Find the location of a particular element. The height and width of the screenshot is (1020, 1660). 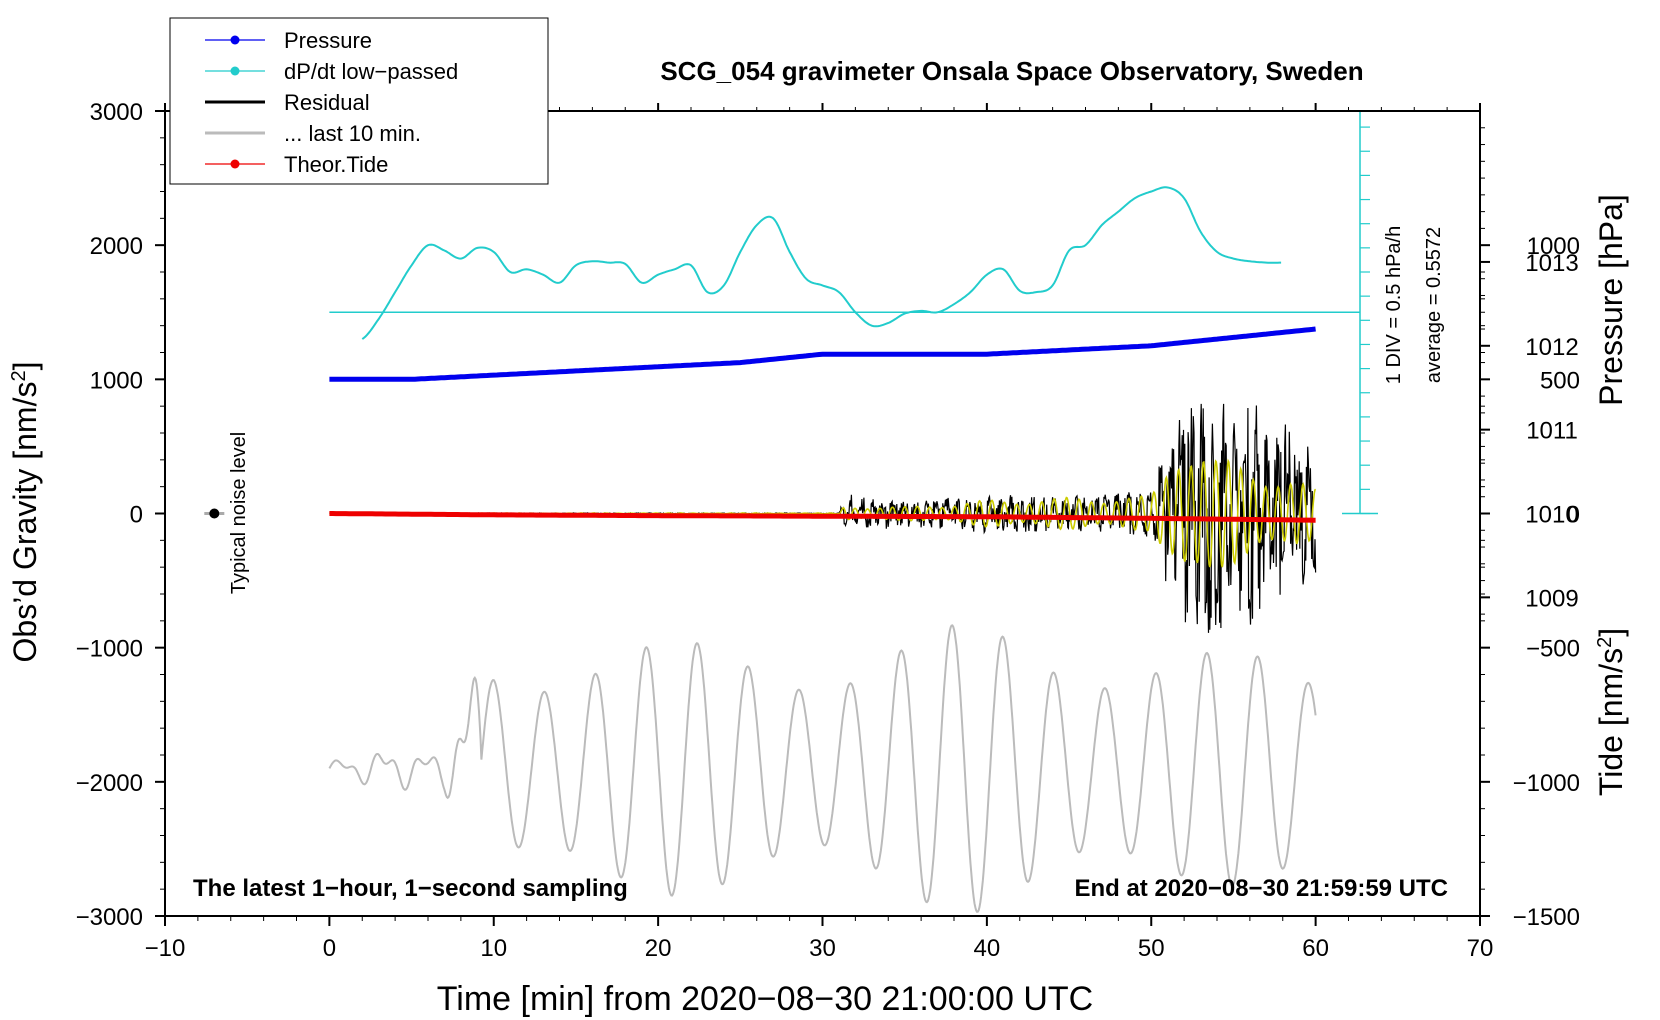

x-tick-label: −10 is located at coordinates (165, 948).